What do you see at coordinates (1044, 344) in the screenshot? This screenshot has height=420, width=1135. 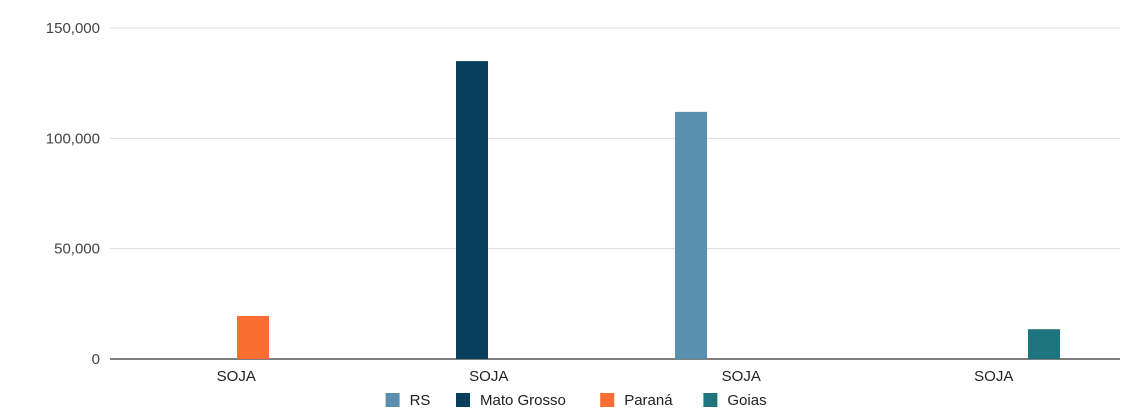 I see `bar-goias` at bounding box center [1044, 344].